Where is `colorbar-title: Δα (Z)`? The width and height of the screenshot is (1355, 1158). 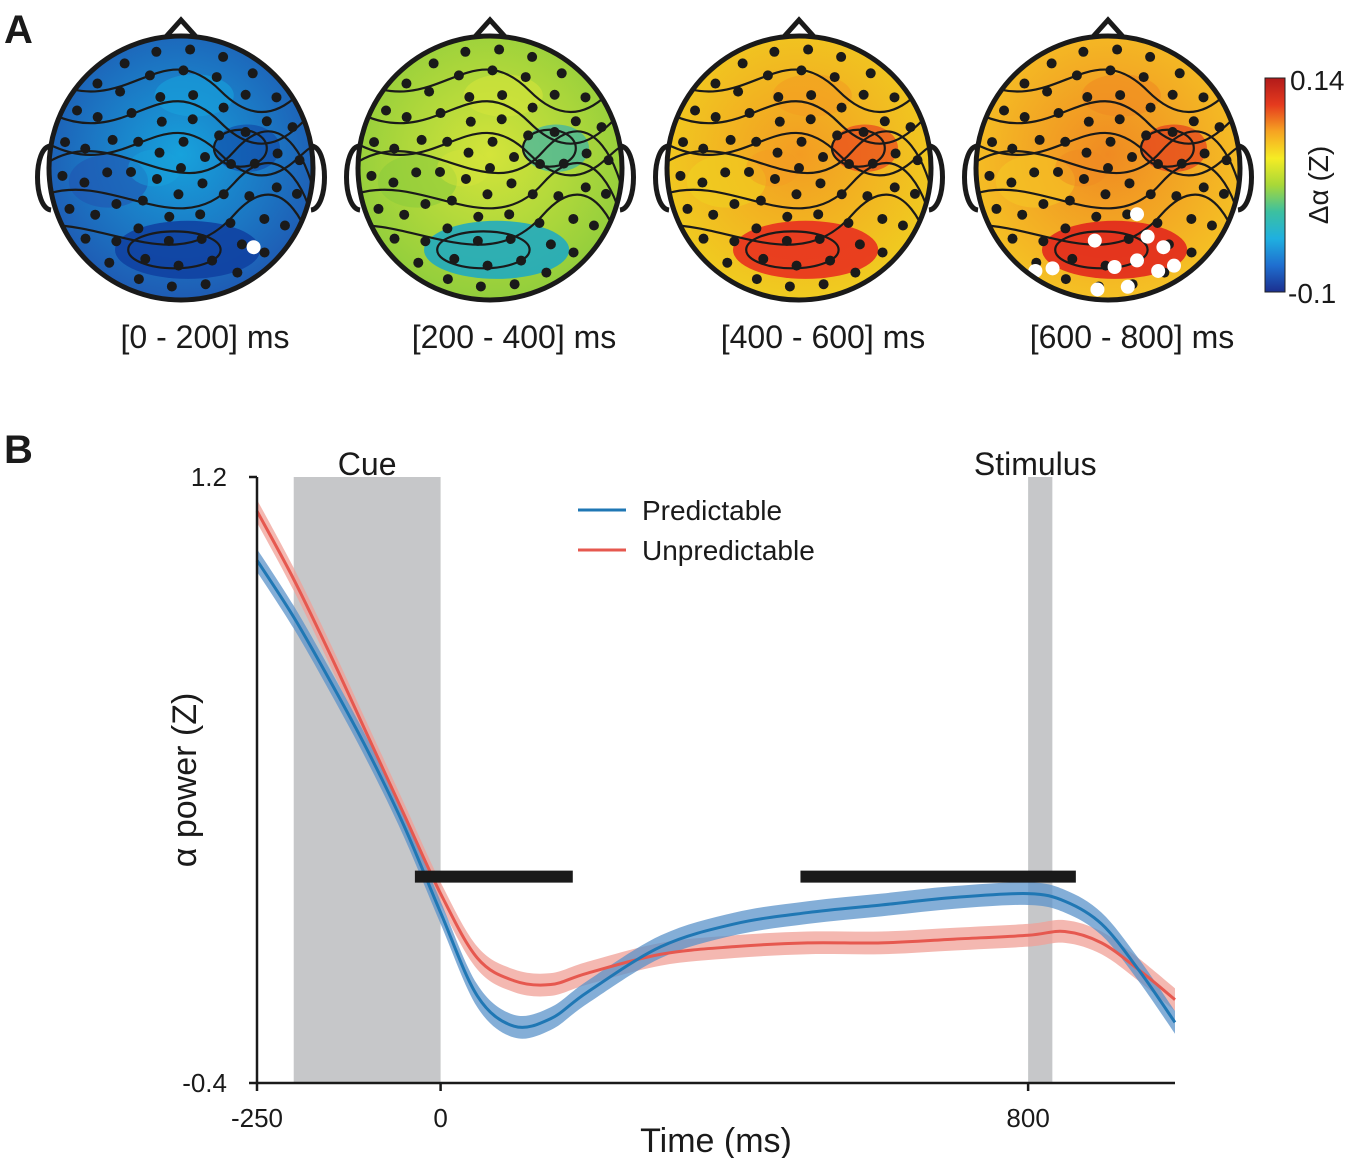 colorbar-title: Δα (Z) is located at coordinates (1318, 185).